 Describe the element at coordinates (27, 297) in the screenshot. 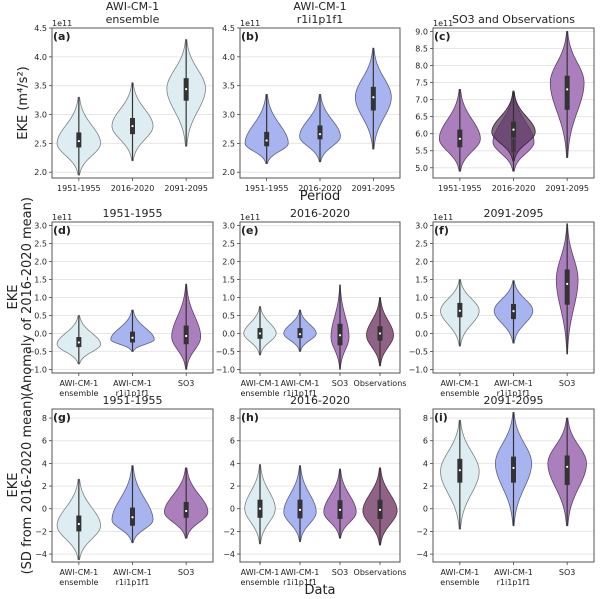

I see `row2-ylabel-line2: (Anomaly of 2016-2020 mean)` at that location.